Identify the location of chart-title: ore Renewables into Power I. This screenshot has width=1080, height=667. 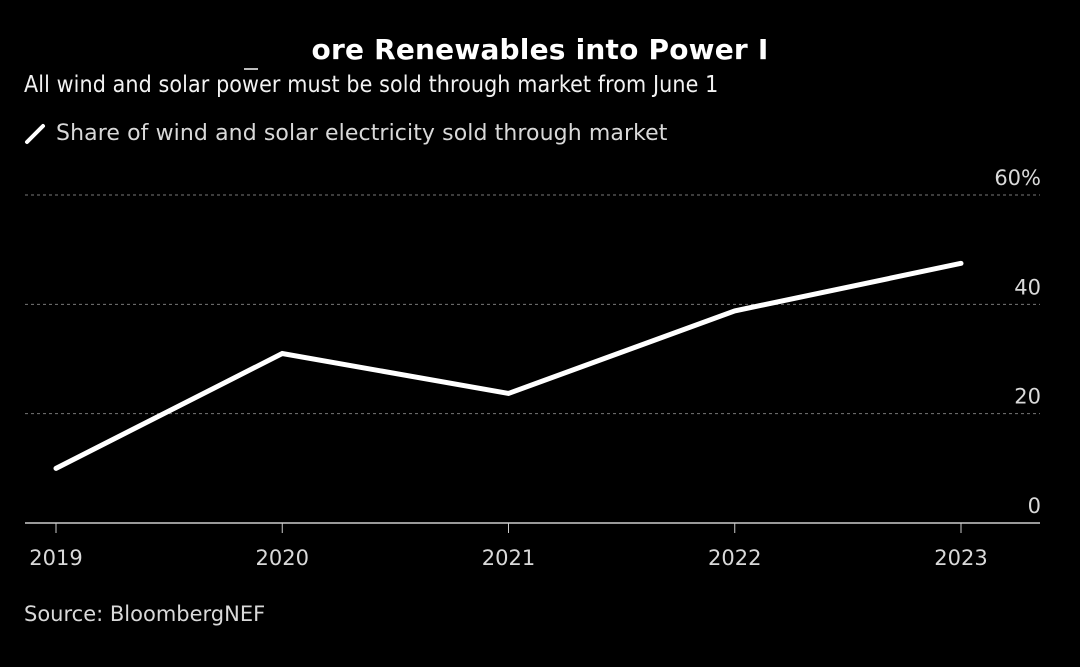
(540, 49).